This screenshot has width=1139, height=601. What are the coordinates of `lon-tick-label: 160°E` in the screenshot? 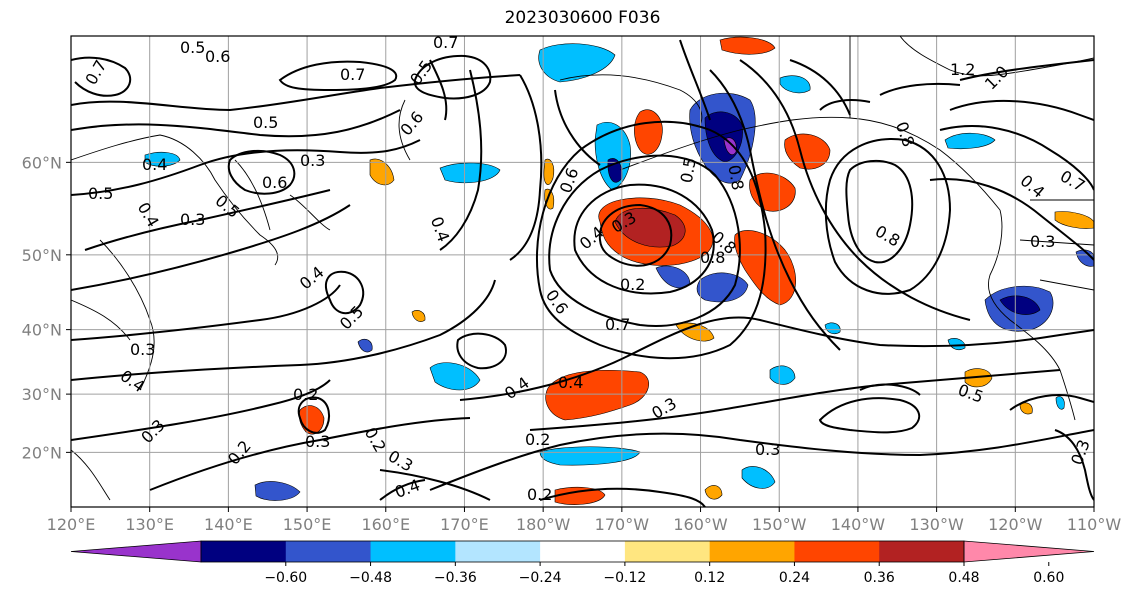 It's located at (385, 524).